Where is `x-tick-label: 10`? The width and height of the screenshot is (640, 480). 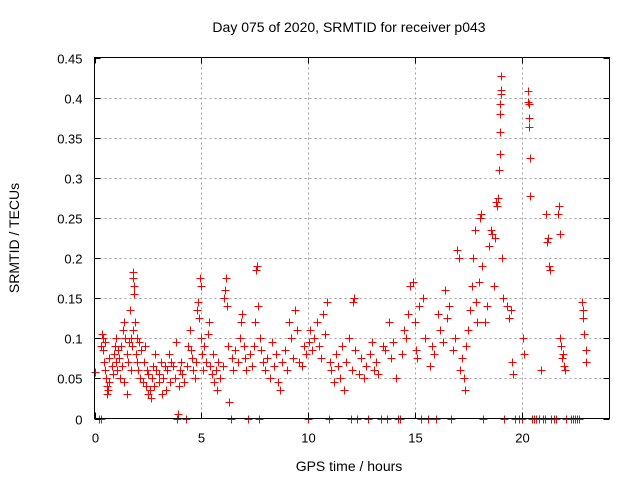
x-tick-label: 10 is located at coordinates (308, 438).